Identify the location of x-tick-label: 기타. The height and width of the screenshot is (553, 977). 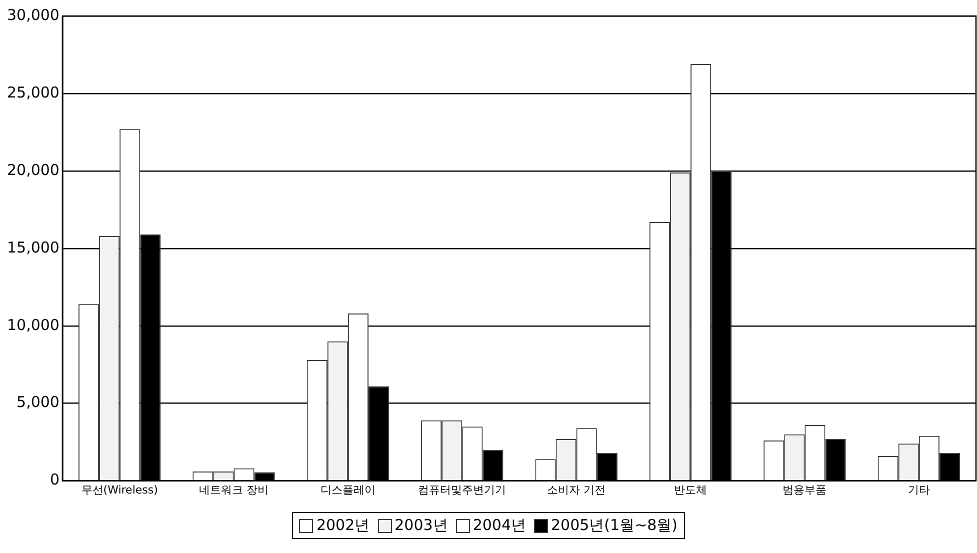
(919, 489).